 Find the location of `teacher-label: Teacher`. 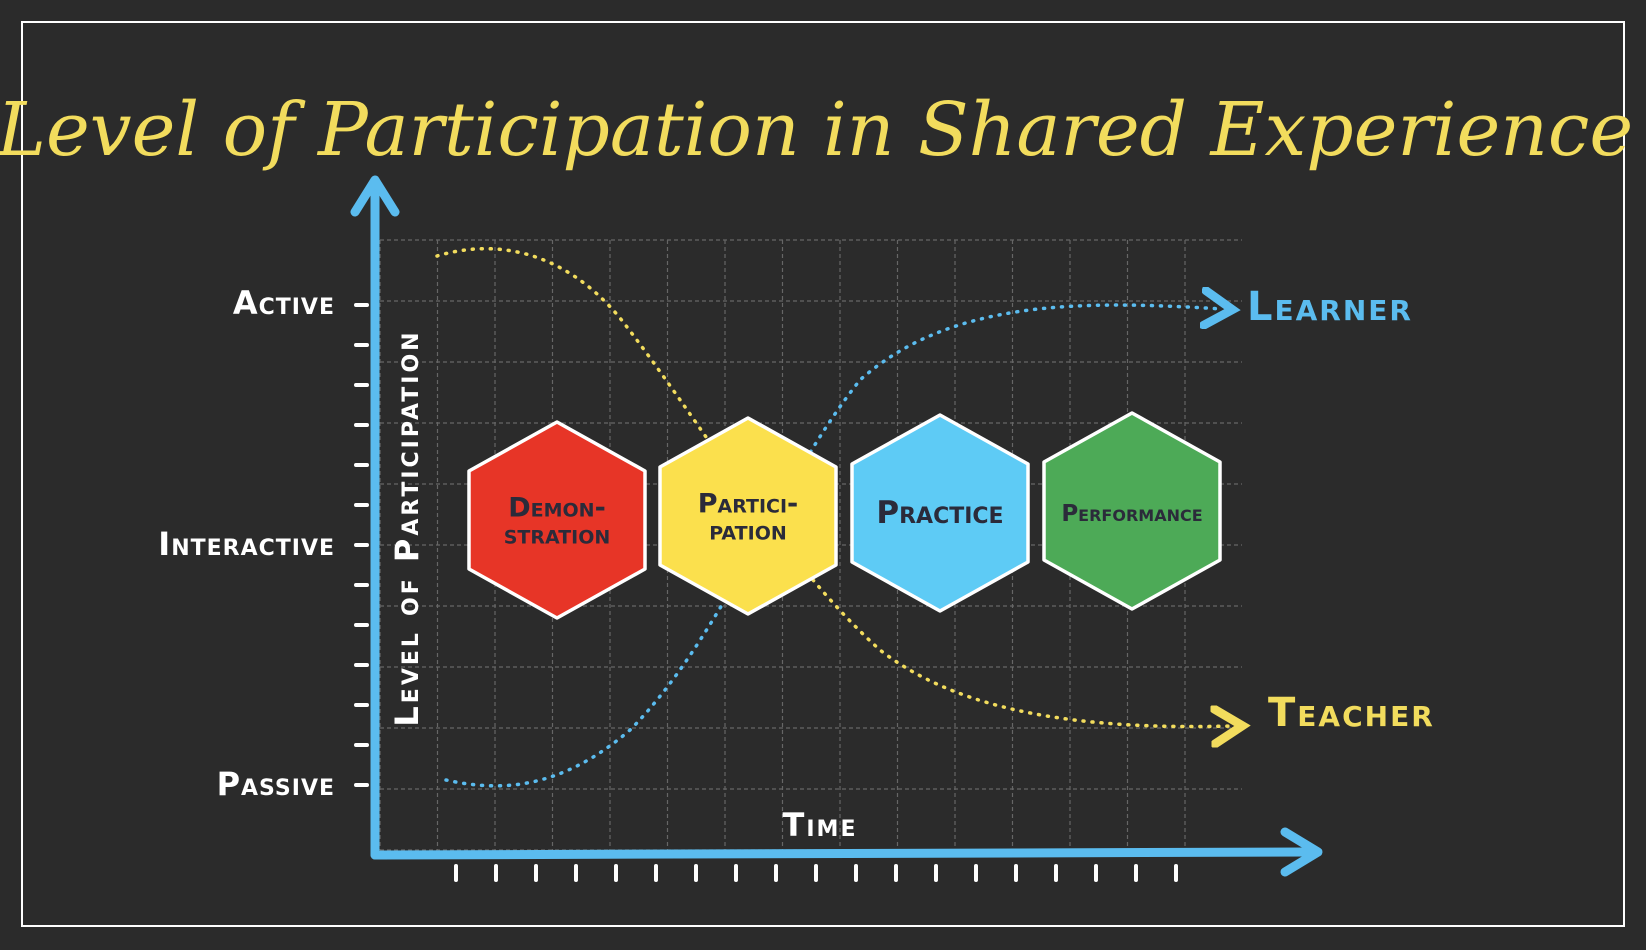

teacher-label: Teacher is located at coordinates (1351, 713).